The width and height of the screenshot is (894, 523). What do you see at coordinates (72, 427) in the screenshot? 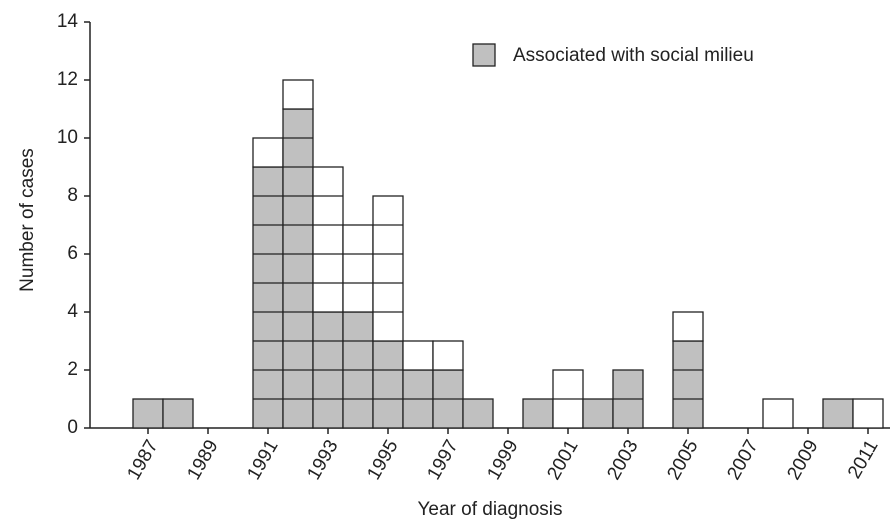
I see `y-tick-label: 0` at bounding box center [72, 427].